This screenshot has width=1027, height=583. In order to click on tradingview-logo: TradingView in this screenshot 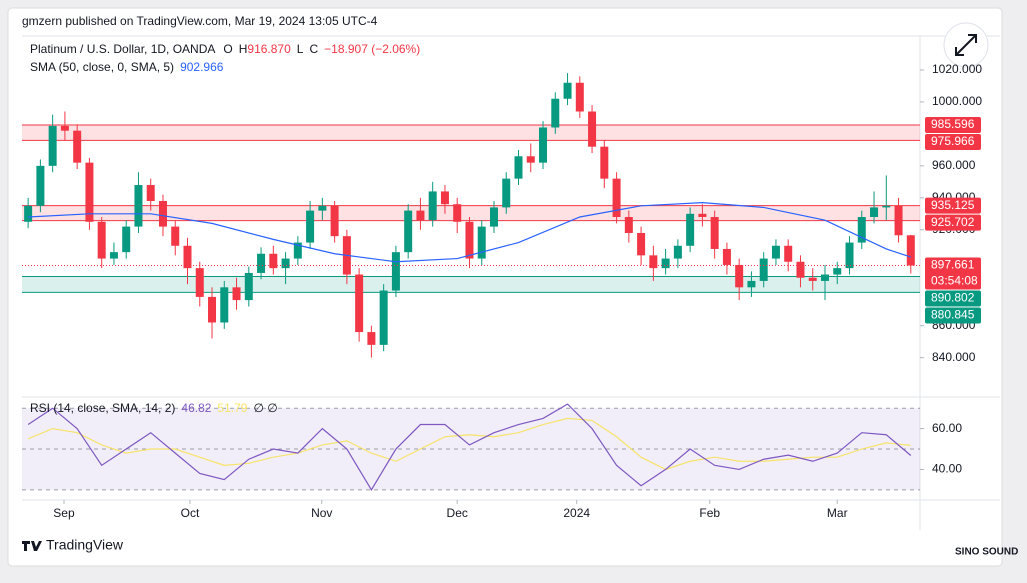, I will do `click(73, 545)`.